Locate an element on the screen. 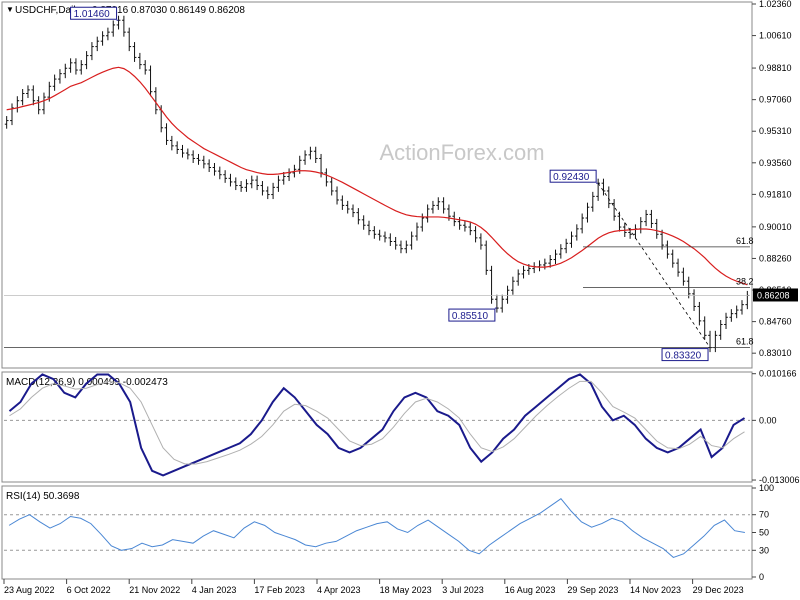  price-y-tick-label: 0.93560 is located at coordinates (775, 163).